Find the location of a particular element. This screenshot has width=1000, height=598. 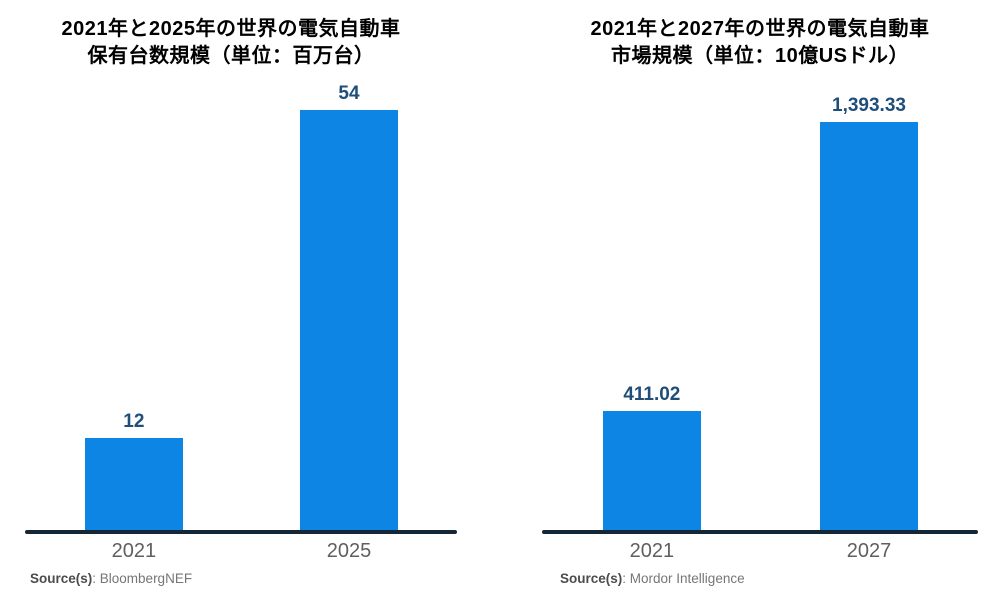

bar-2027 is located at coordinates (869, 327).